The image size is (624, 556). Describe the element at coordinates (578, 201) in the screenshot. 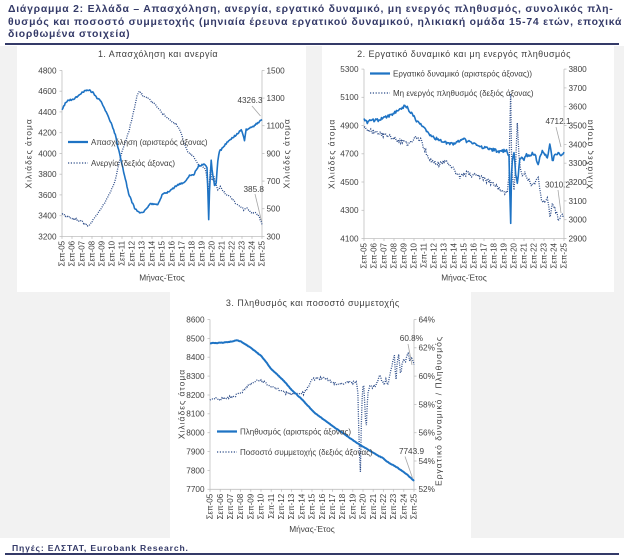

I see `svg-text: 3100` at that location.